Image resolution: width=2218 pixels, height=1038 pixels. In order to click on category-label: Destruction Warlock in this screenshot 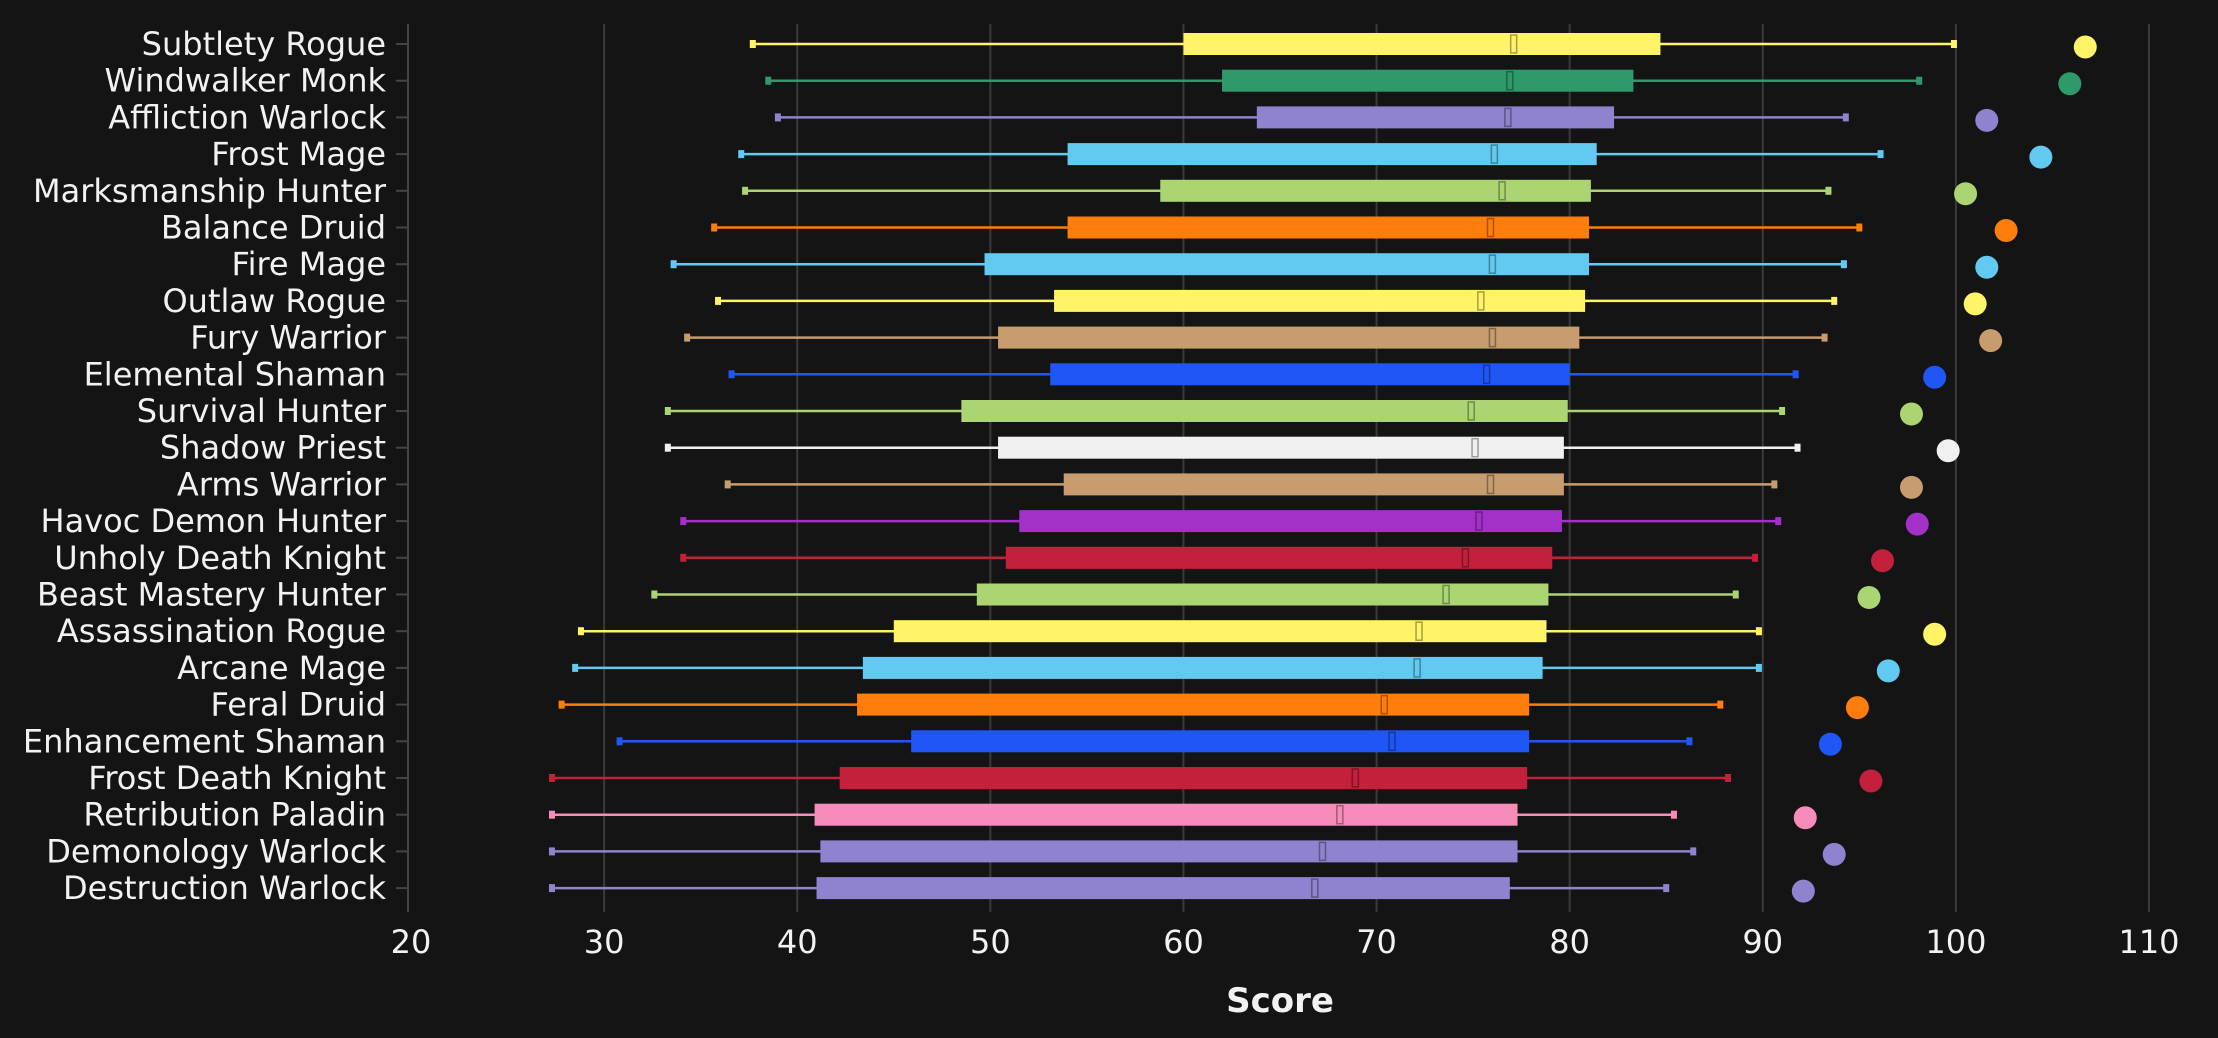, I will do `click(224, 888)`.